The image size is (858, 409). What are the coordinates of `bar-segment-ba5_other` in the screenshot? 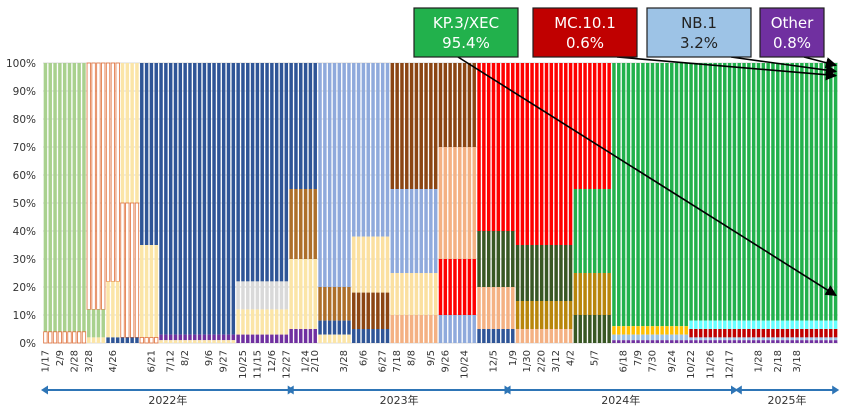 It's located at (252, 295).